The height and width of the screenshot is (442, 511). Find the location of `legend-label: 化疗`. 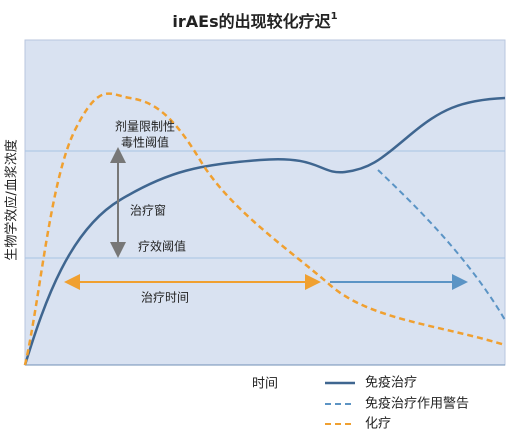

legend-label: 化疗 is located at coordinates (378, 424).